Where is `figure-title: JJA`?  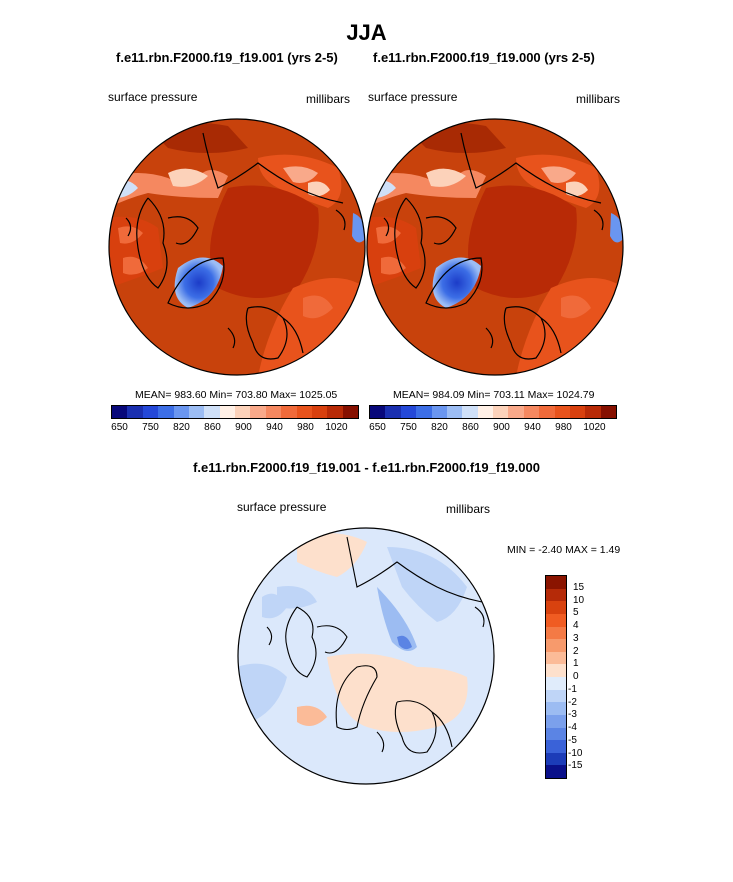
figure-title: JJA is located at coordinates (366, 32).